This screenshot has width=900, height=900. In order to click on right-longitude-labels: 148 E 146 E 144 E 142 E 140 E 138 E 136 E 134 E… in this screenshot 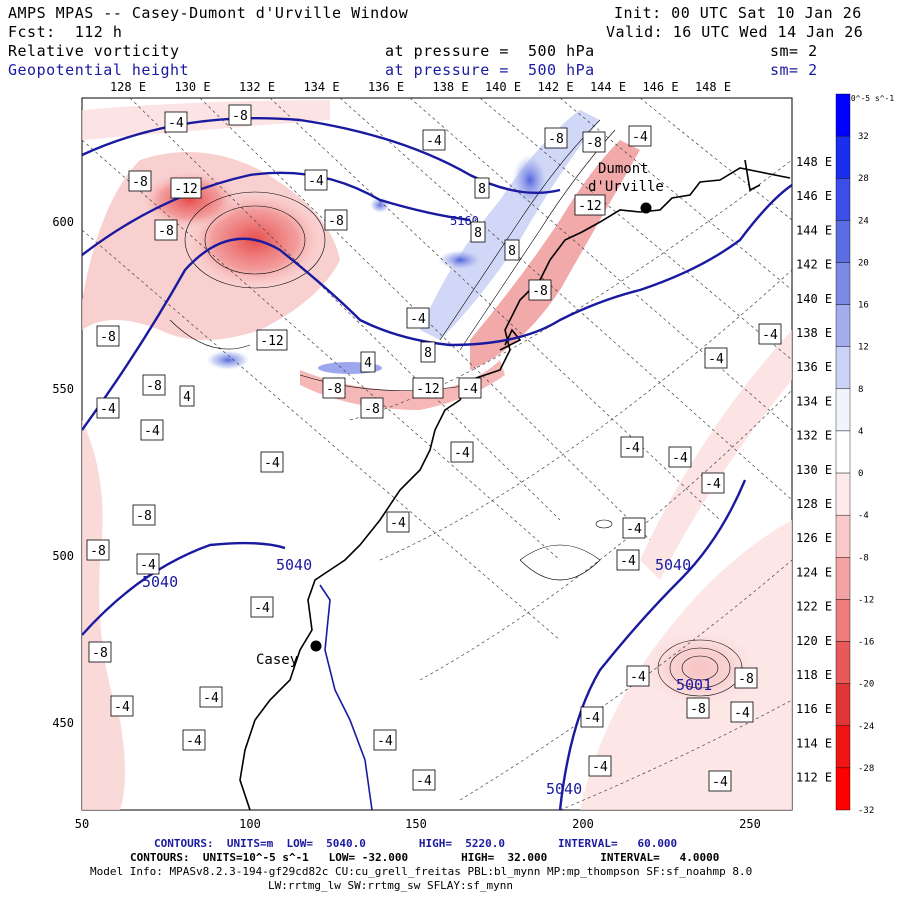, I will do `click(814, 470)`.